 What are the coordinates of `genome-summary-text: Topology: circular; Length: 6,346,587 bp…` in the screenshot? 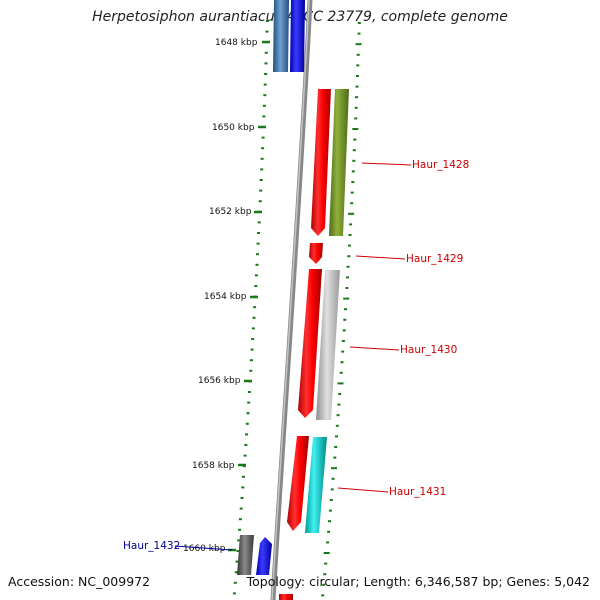 It's located at (418, 581).